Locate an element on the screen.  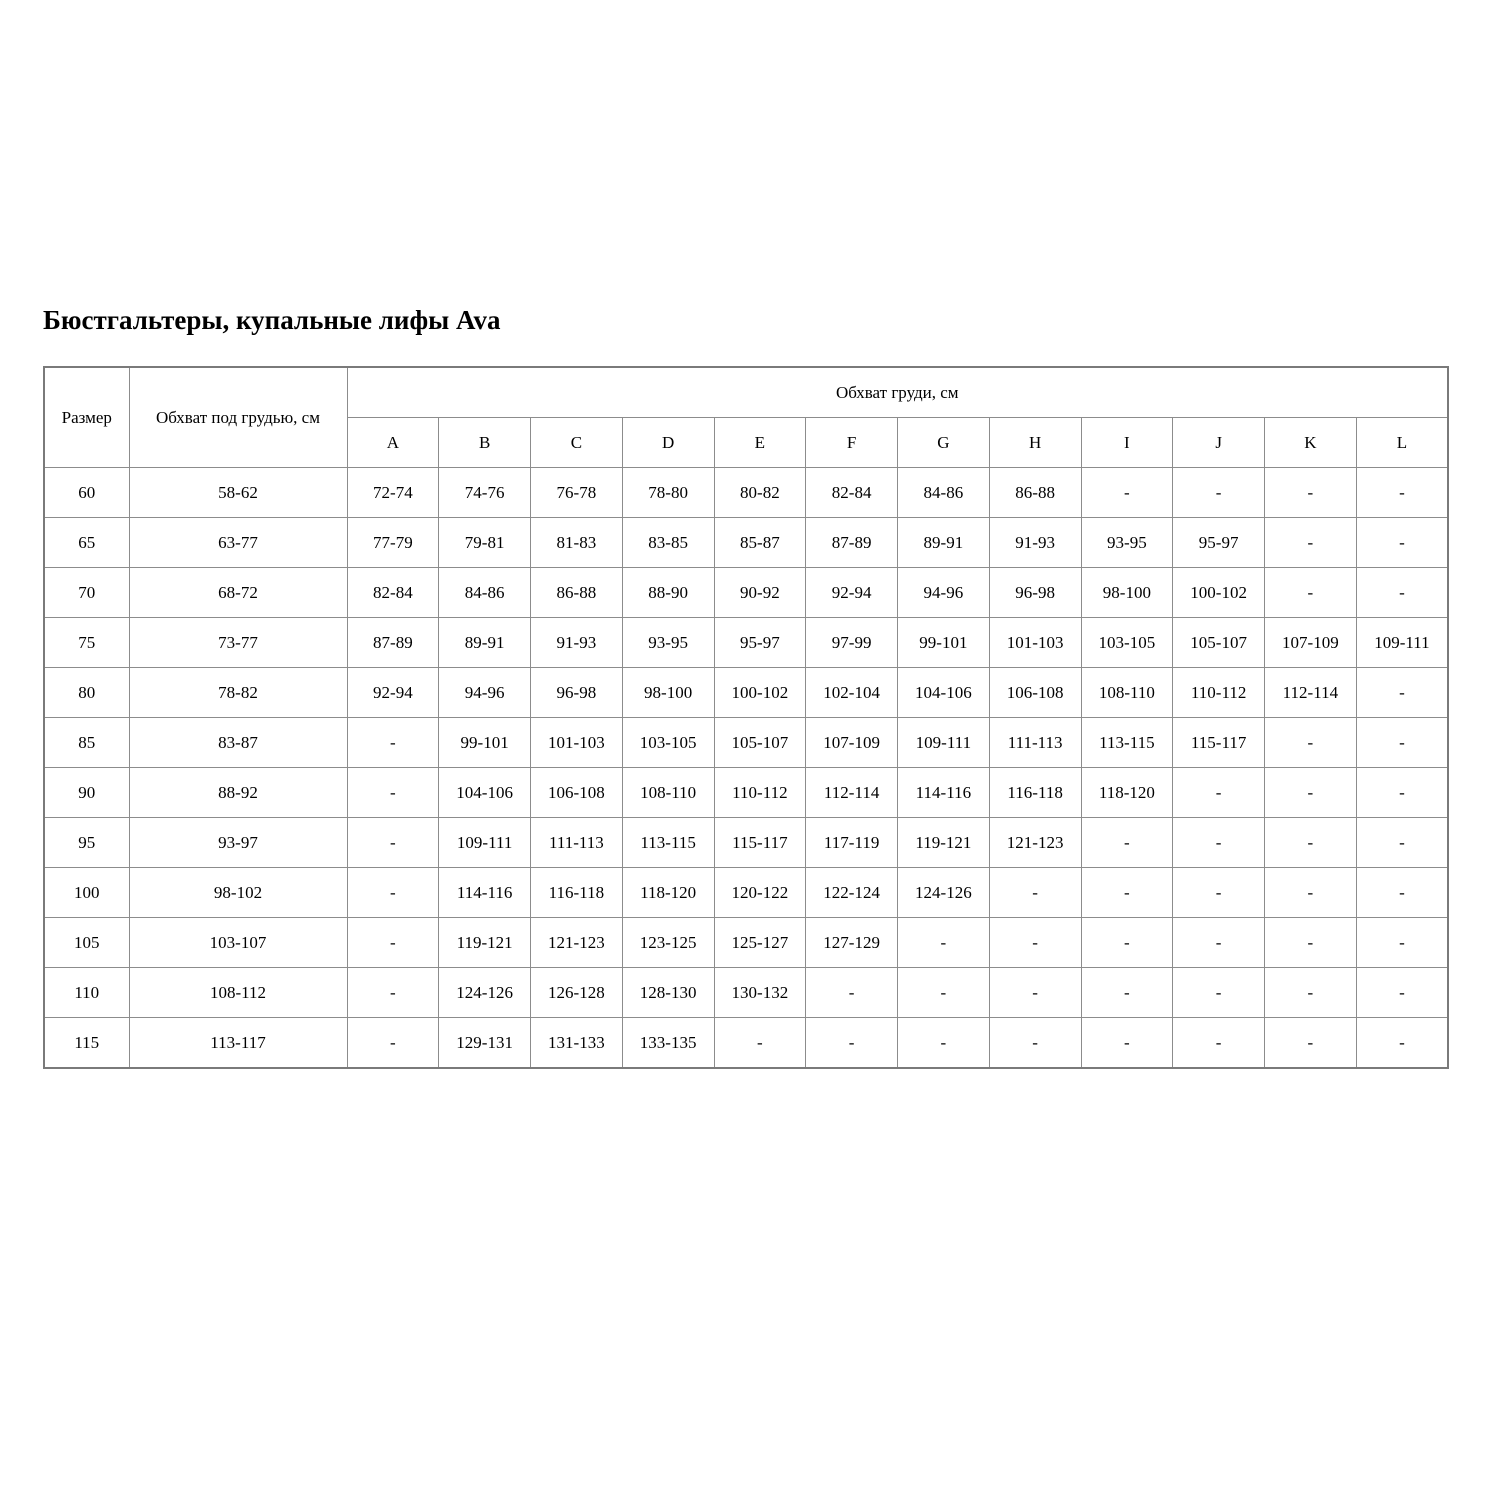
cup-cell: 94-96 is located at coordinates (484, 693).